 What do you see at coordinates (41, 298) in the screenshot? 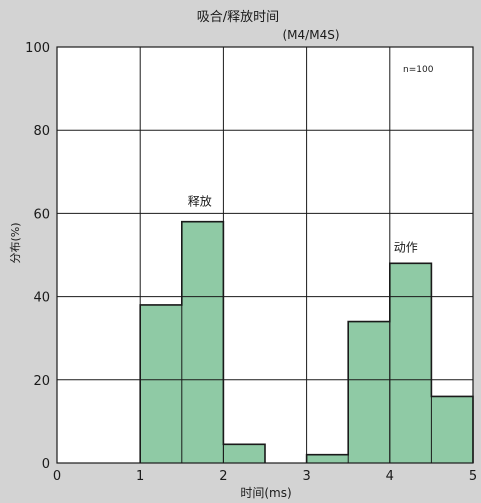
I see `y-tick-label-2: 40` at bounding box center [41, 298].